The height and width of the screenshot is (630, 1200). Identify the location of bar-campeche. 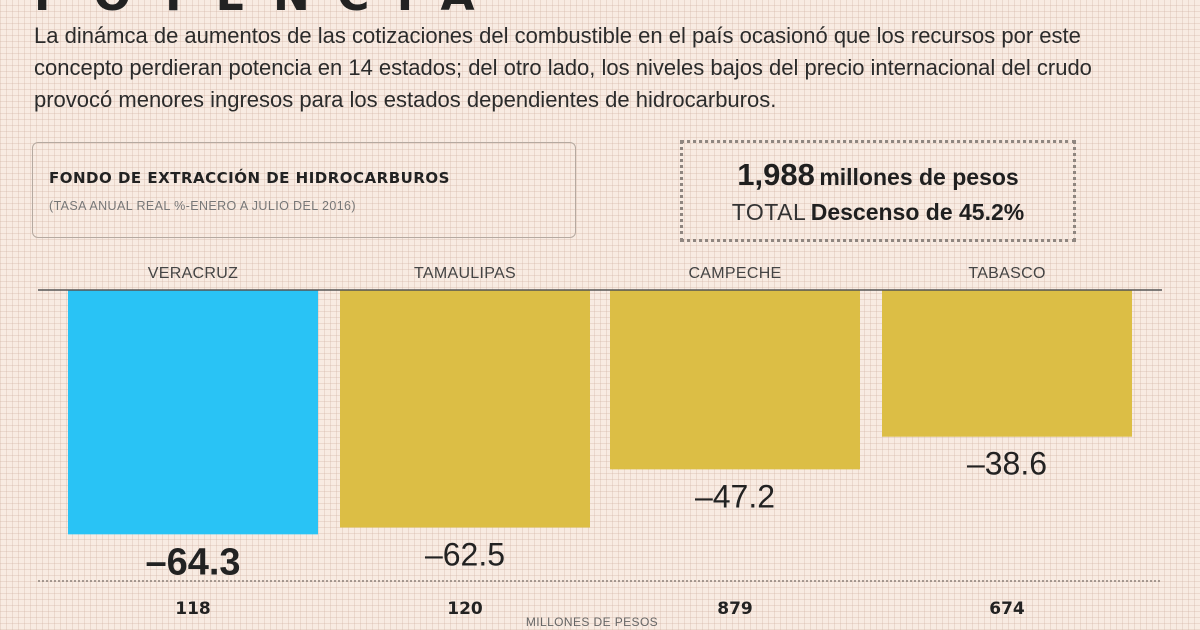
(735, 380).